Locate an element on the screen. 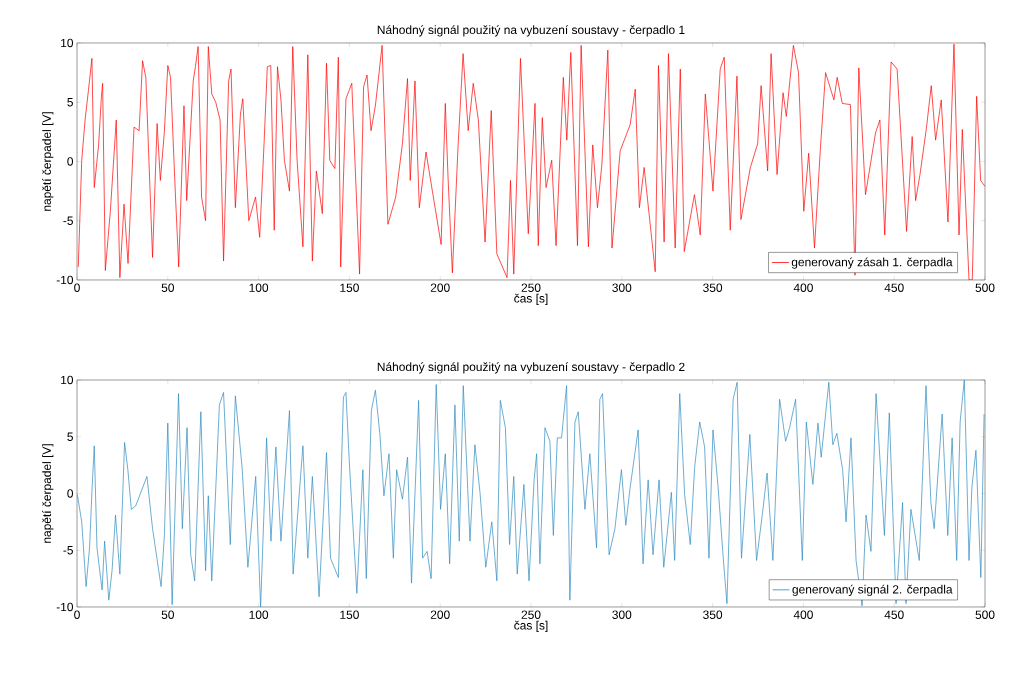 Image resolution: width=1009 pixels, height=673 pixels. chart-title: Náhodný signál použitý na vybuzení soustavy - čerpadlo 1 is located at coordinates (531, 31).